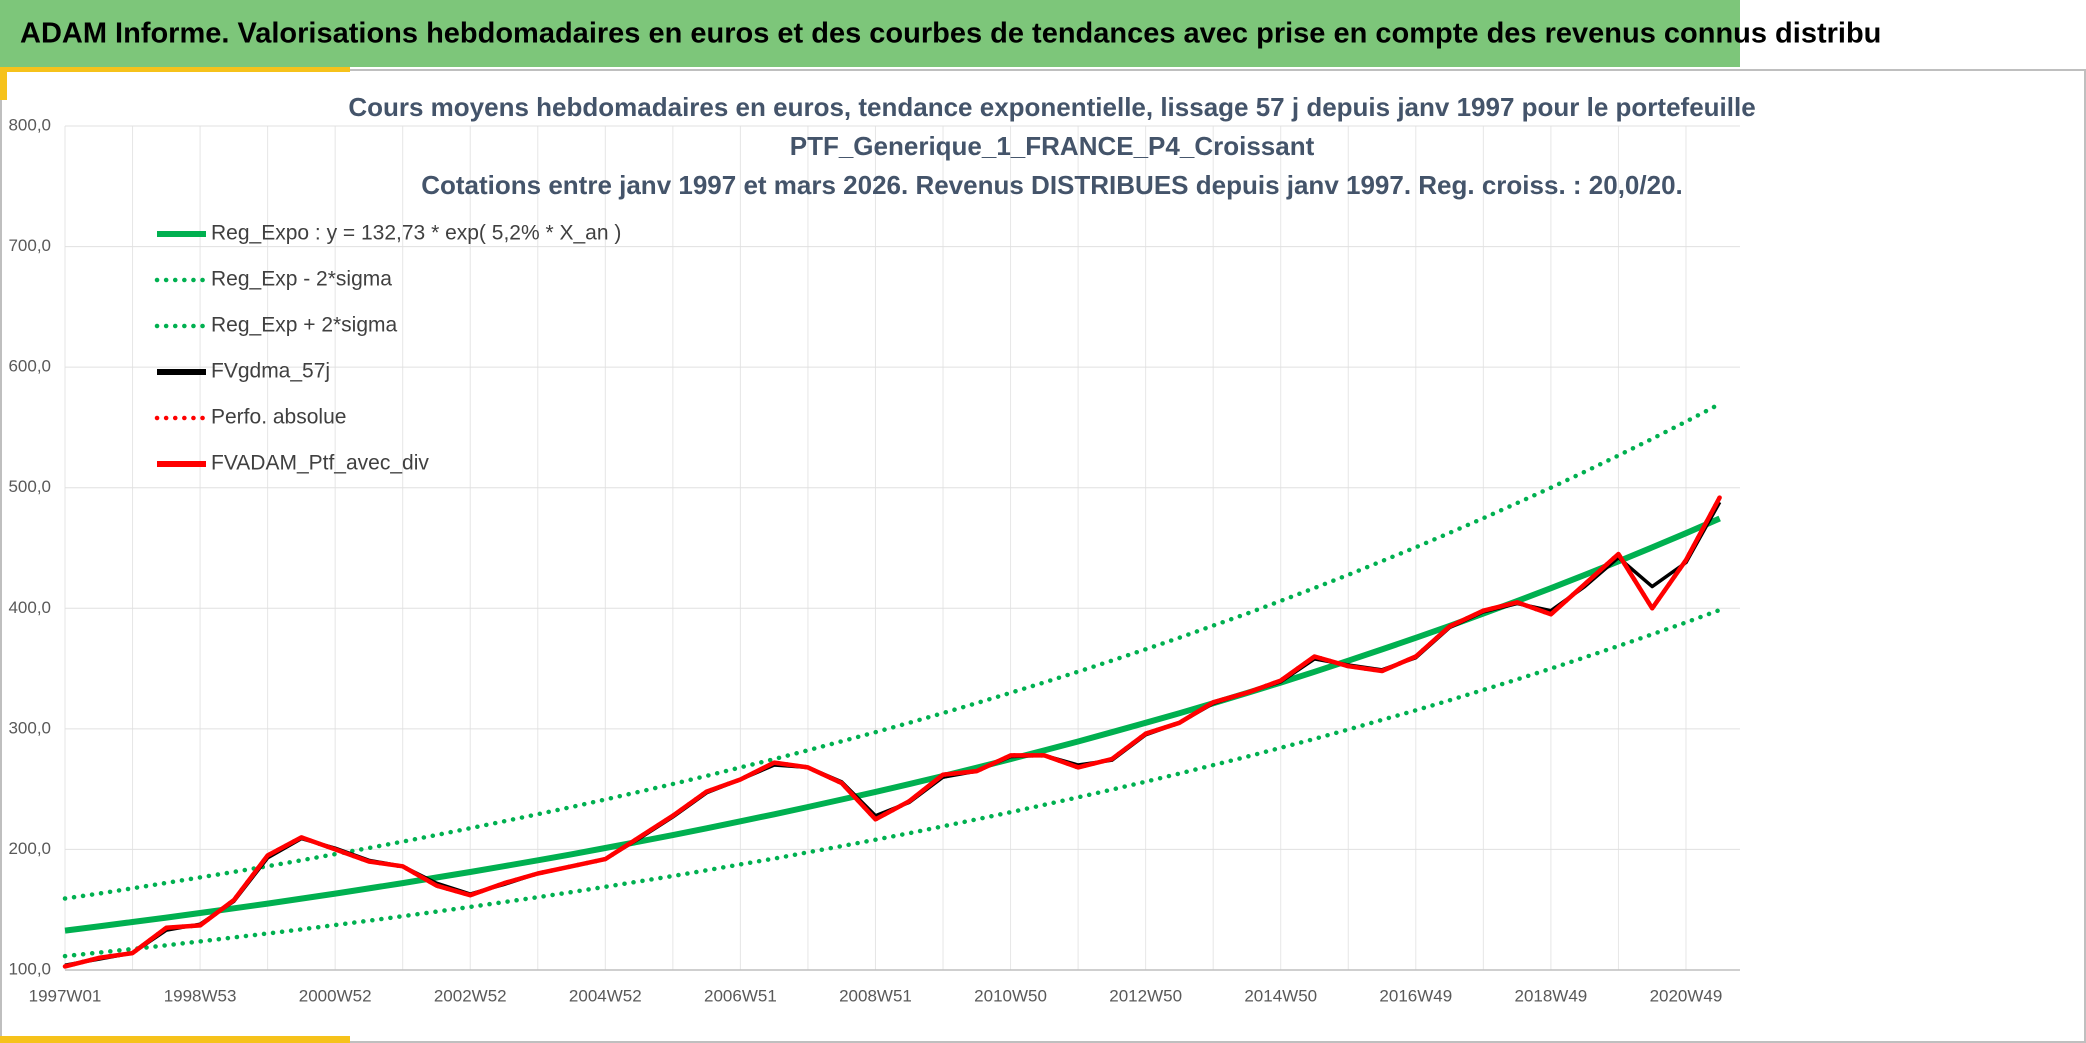  Describe the element at coordinates (1280, 995) in the screenshot. I see `x-tick-label: 2014W50` at that location.